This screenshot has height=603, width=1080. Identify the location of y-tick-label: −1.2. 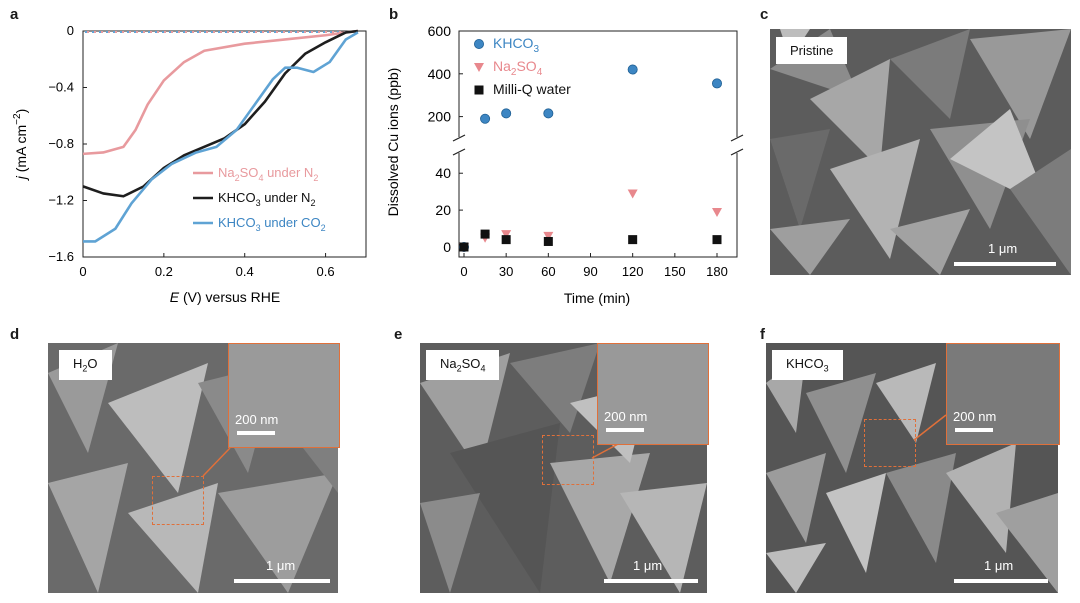
(61, 200).